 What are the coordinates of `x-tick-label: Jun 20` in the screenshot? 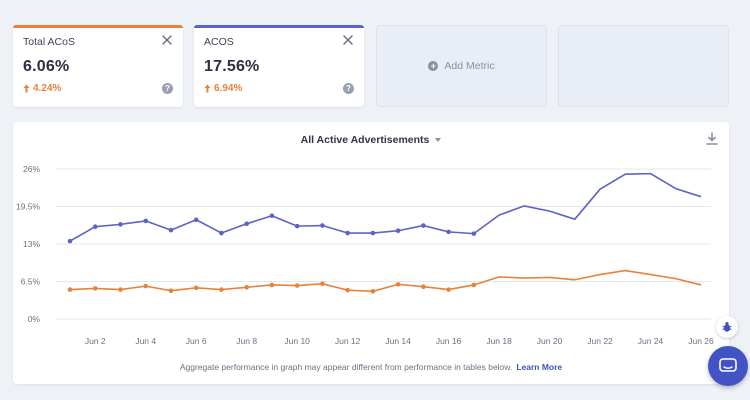 It's located at (550, 341).